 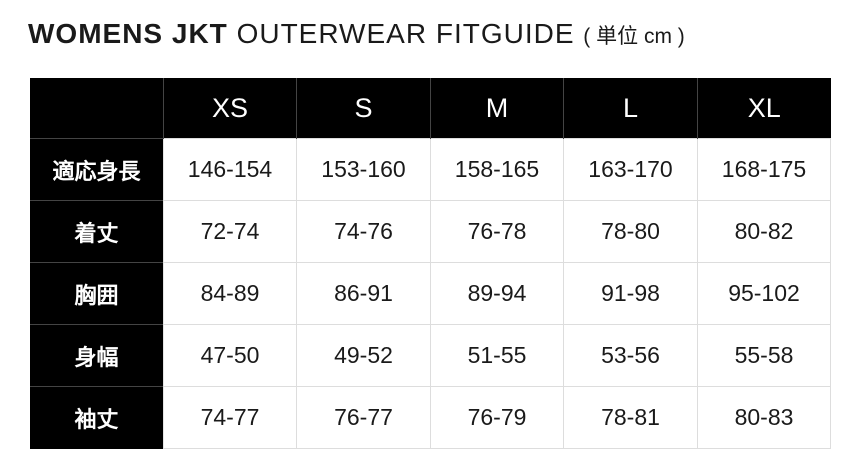 I want to click on measurement-cell: 74-77, so click(x=230, y=417).